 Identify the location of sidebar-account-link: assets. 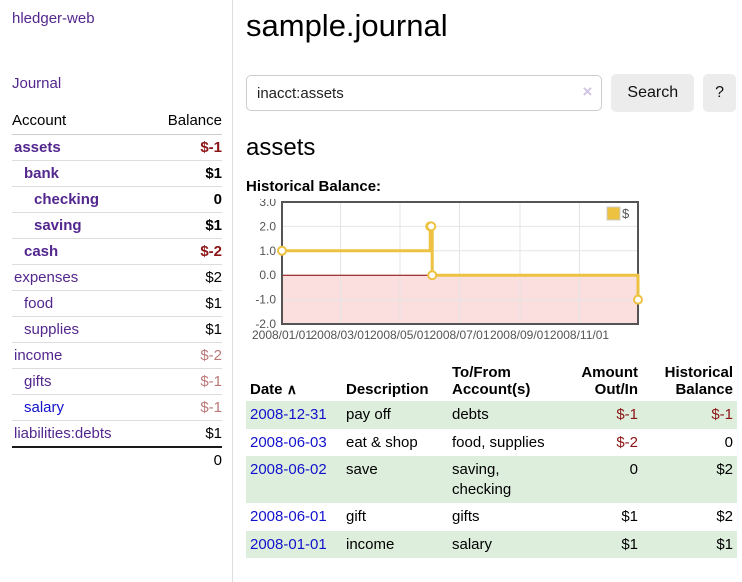
(37, 147).